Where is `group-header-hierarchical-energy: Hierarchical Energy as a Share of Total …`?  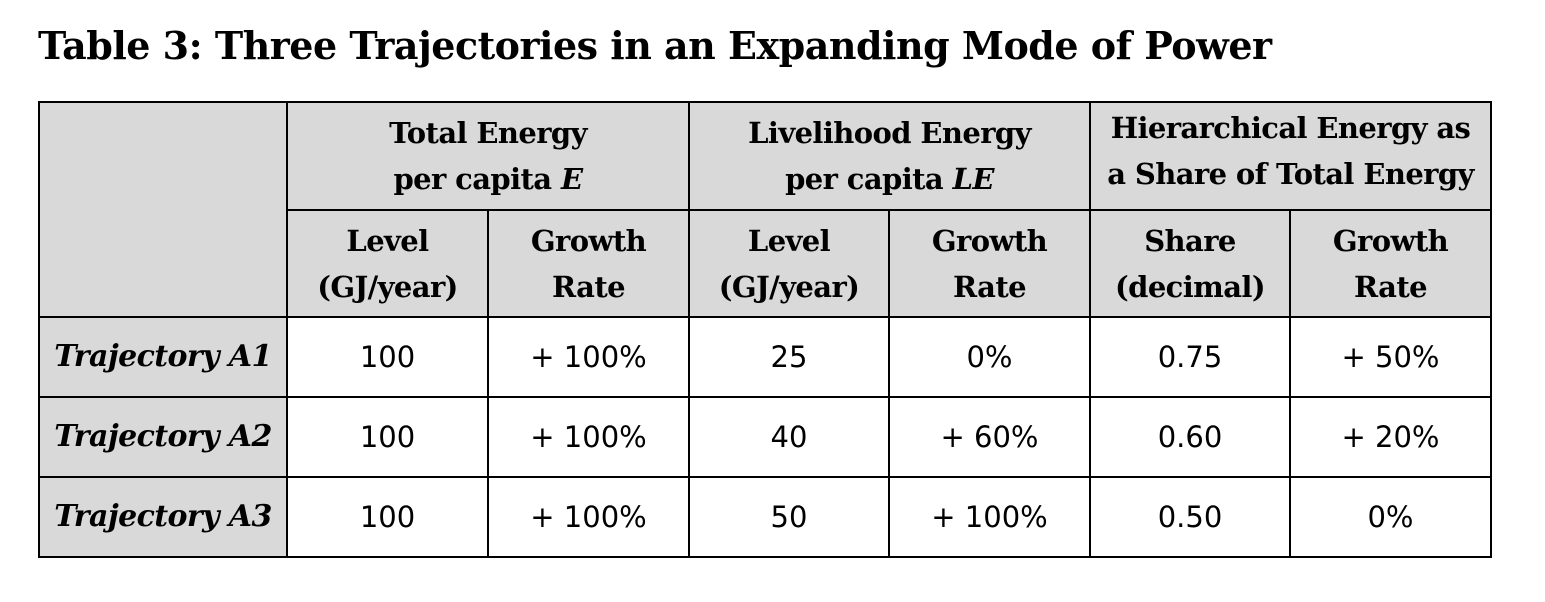 group-header-hierarchical-energy: Hierarchical Energy as a Share of Total … is located at coordinates (1290, 156).